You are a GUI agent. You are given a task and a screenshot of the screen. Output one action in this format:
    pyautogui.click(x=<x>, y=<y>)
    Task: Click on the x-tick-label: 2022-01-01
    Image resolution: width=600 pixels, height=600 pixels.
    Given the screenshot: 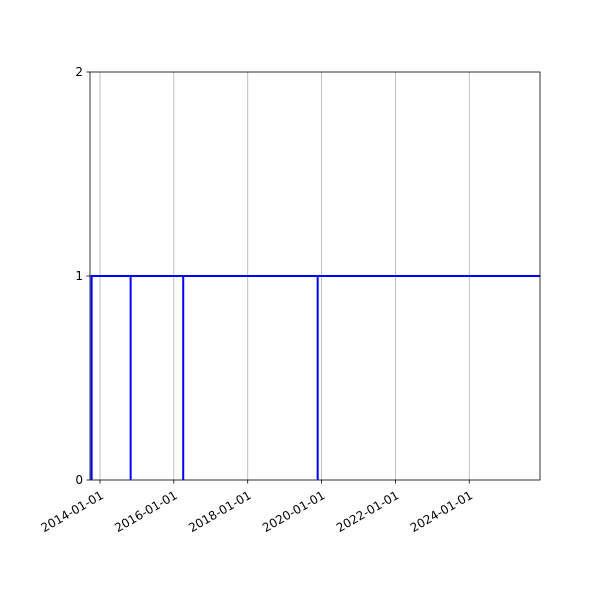 What is the action you would take?
    pyautogui.click(x=367, y=511)
    